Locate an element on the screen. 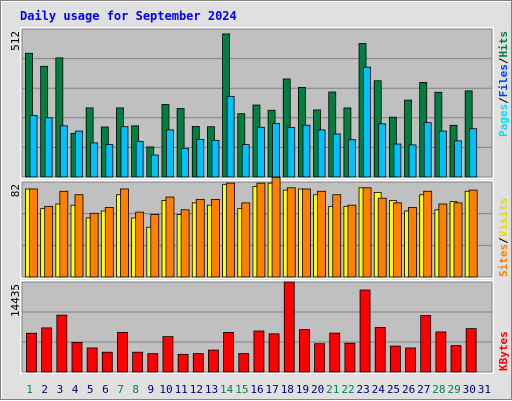  x-tick-label-day: 13 is located at coordinates (211, 389).